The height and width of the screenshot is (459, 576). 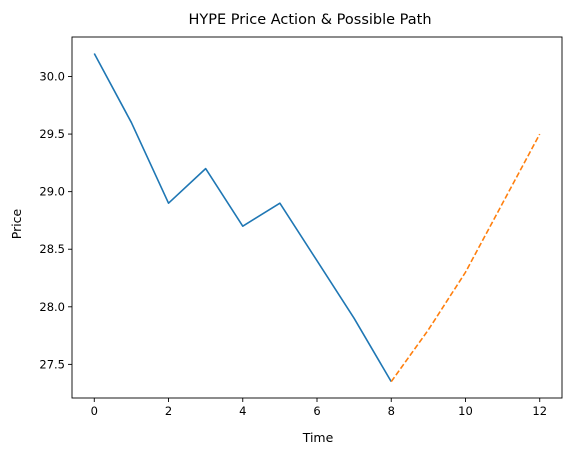 What do you see at coordinates (52, 76) in the screenshot?
I see `y-tick-label: 30.0` at bounding box center [52, 76].